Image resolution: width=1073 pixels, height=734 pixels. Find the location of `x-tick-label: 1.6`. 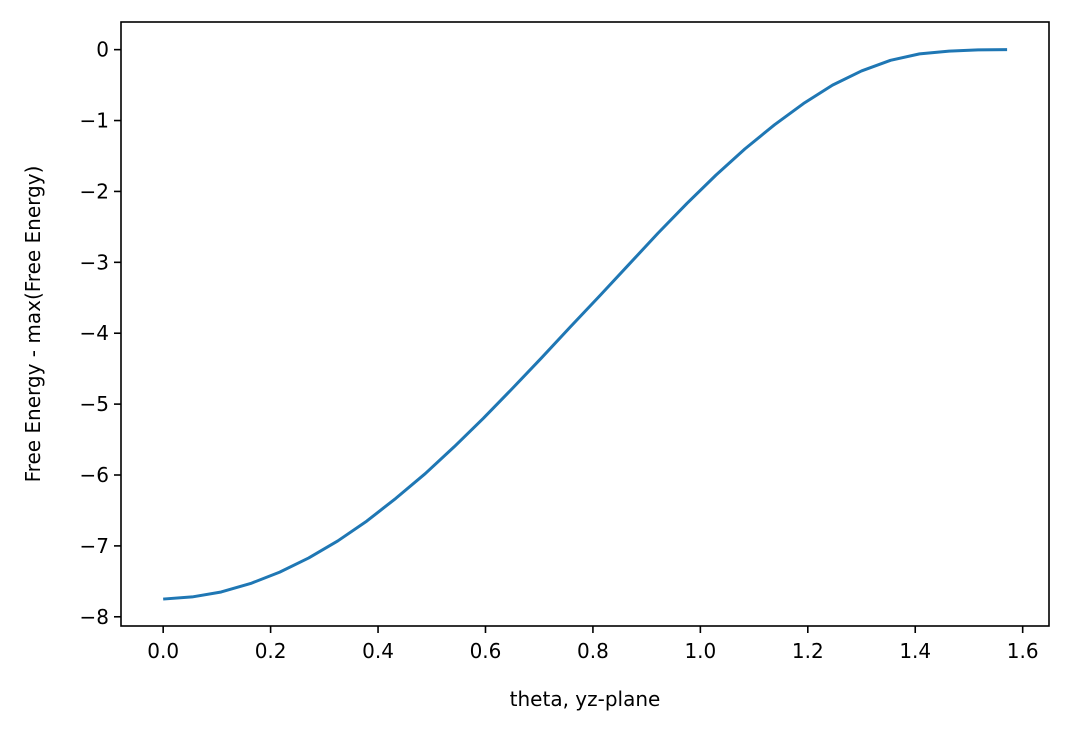

x-tick-label: 1.6 is located at coordinates (1023, 651).